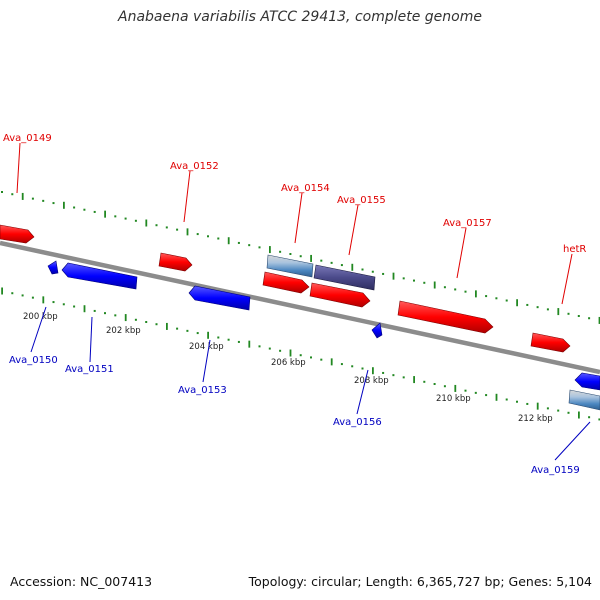  Describe the element at coordinates (555, 470) in the screenshot. I see `label-ava-0159: Ava_0159` at that location.